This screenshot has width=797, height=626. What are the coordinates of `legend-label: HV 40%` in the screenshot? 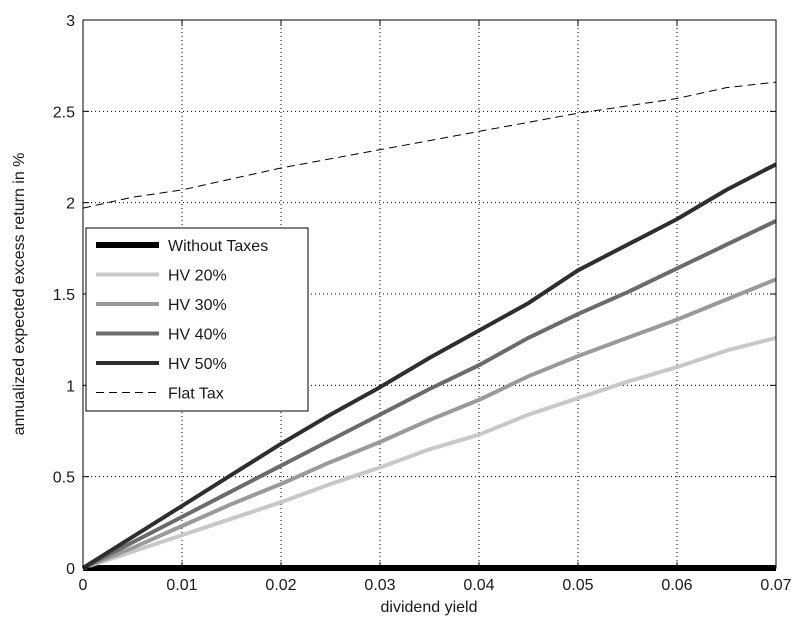 It's located at (197, 335).